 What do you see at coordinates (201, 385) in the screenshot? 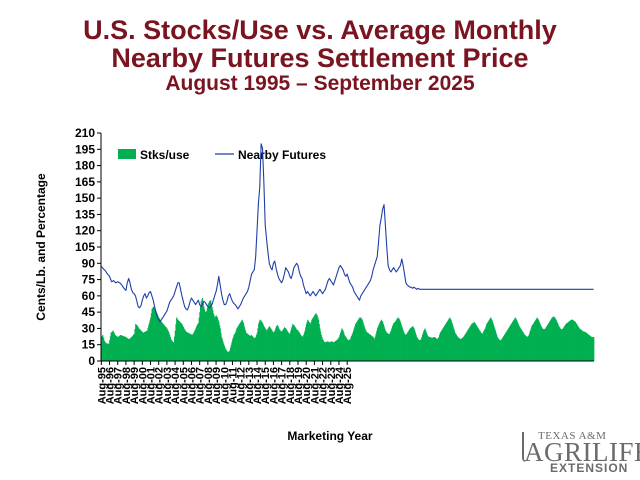
I see `x-tick-label: Aug-07` at bounding box center [201, 385].